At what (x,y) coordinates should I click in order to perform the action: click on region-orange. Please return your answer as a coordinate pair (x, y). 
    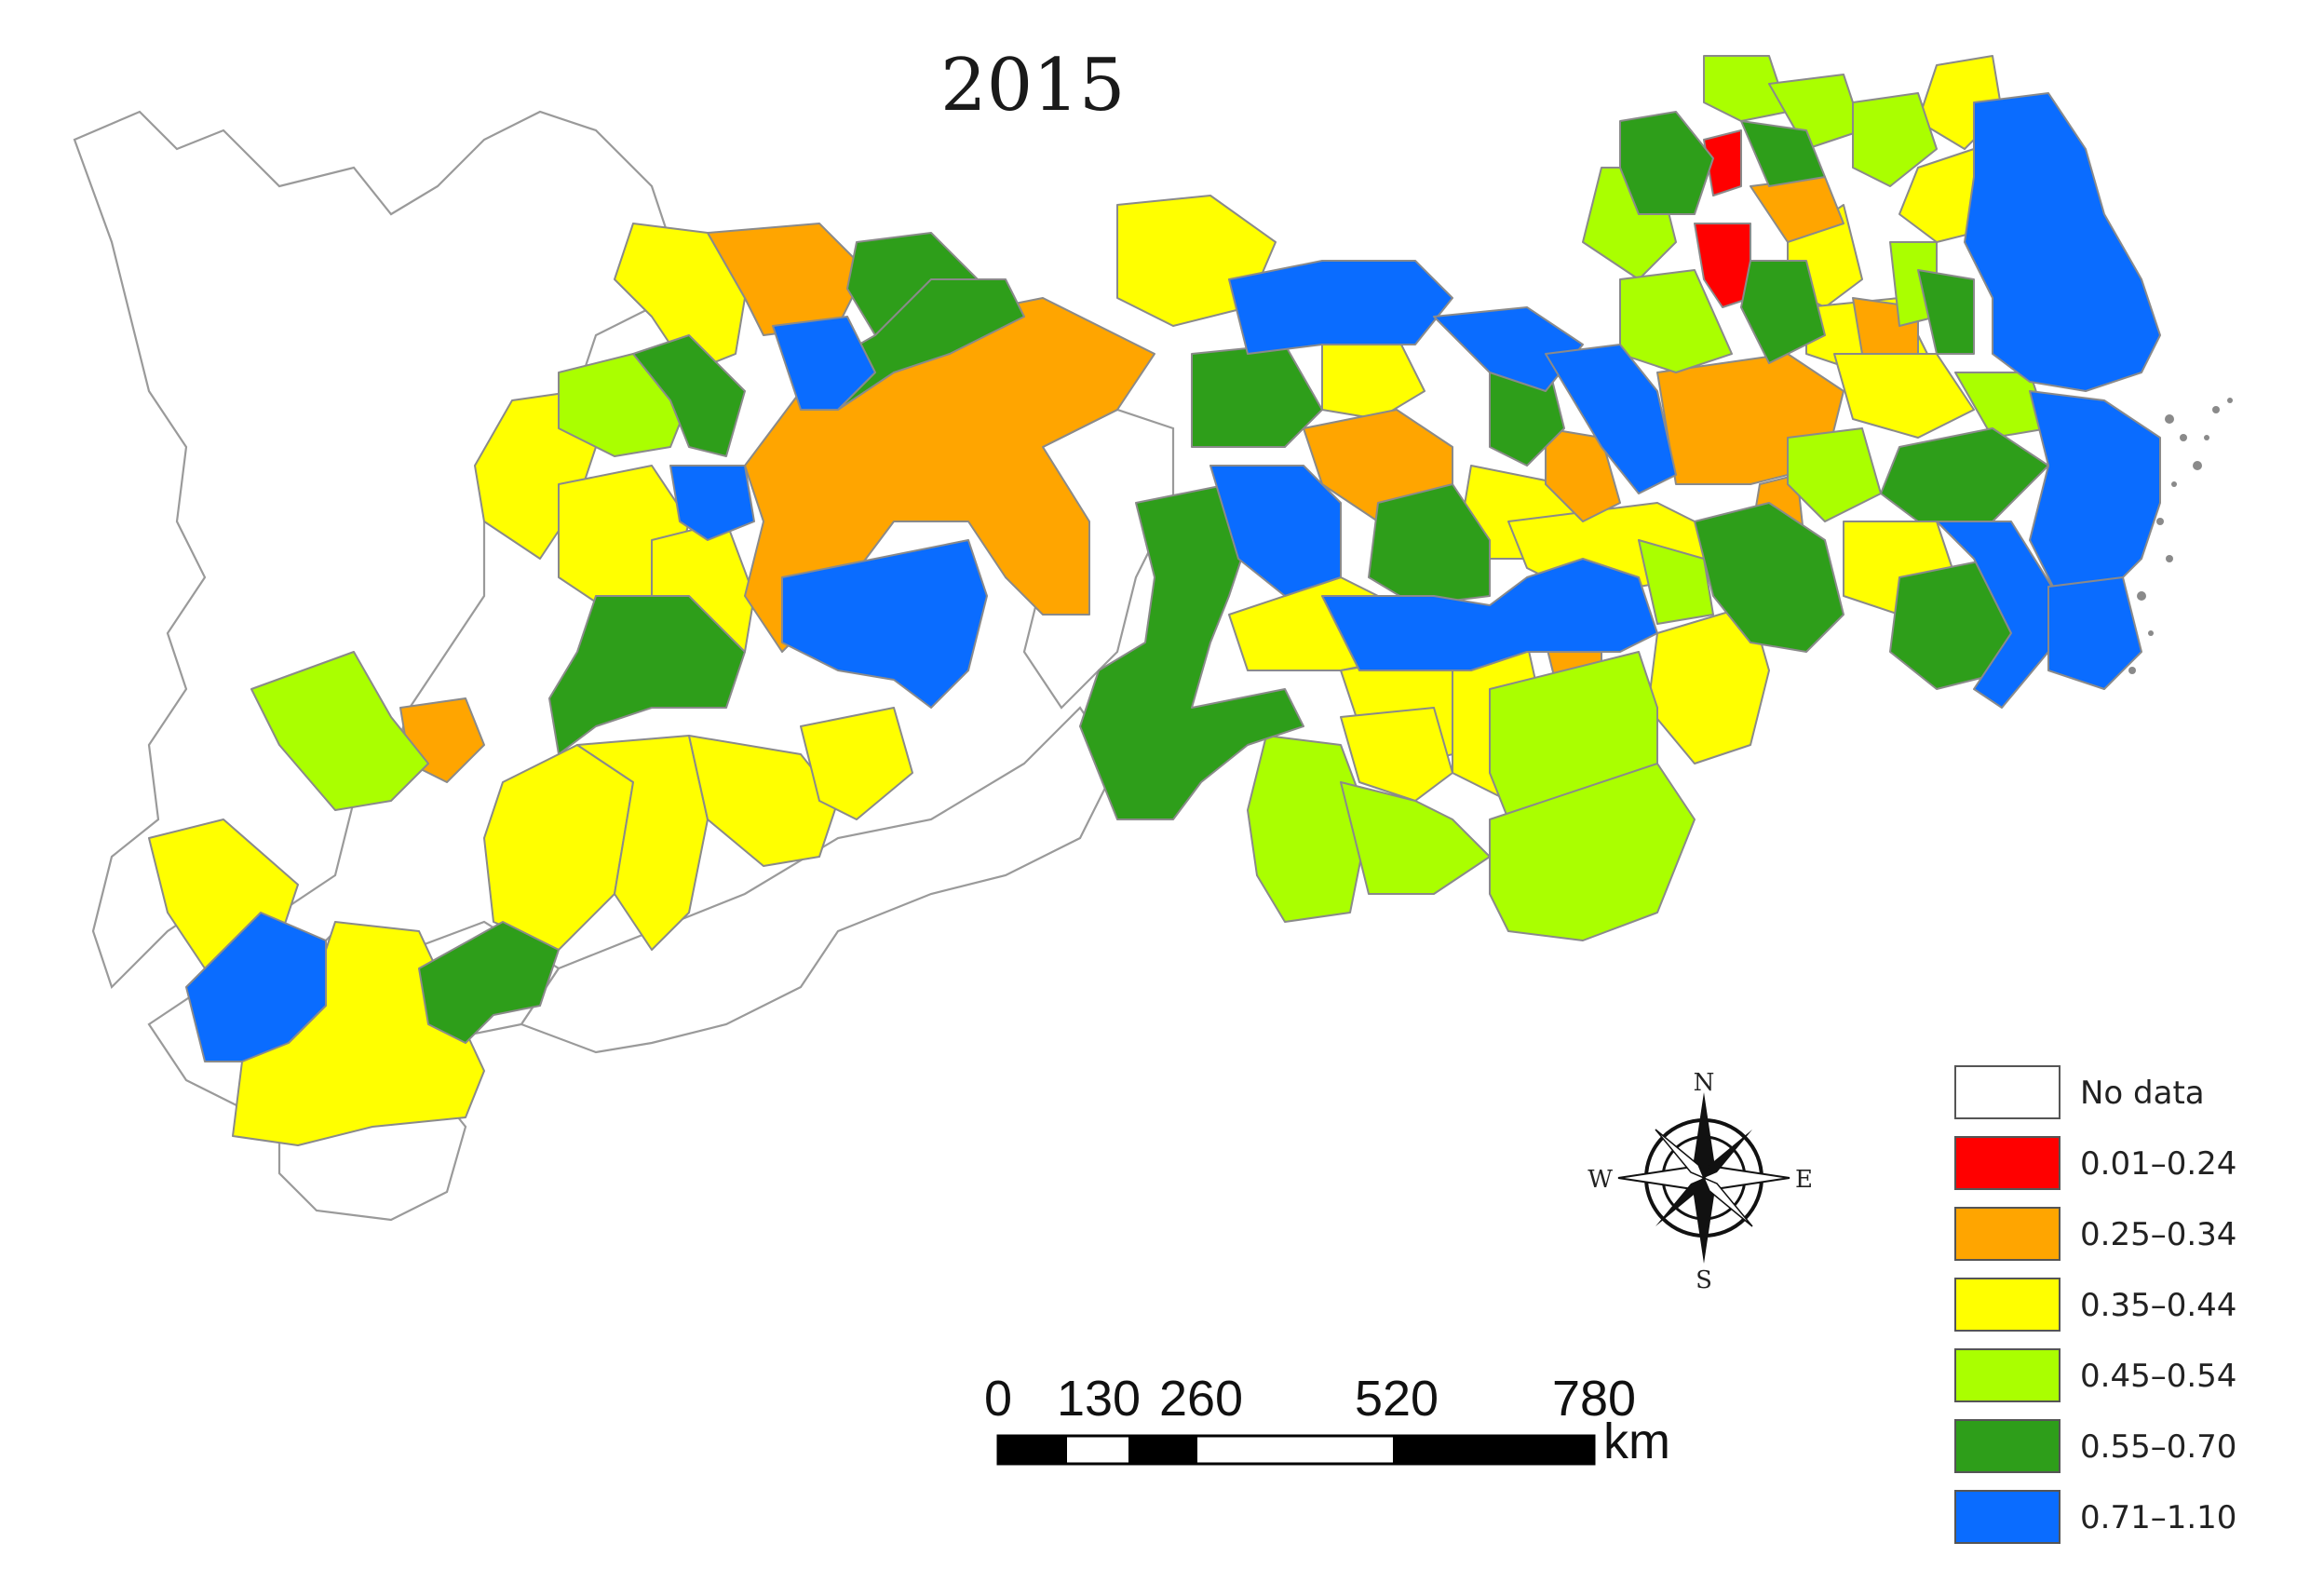
    Looking at the image, I should click on (1583, 474).